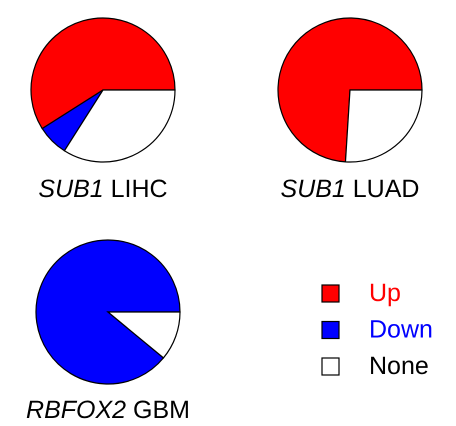 This screenshot has height=426, width=456. Describe the element at coordinates (103, 189) in the screenshot. I see `text: SUB1 LIHC` at that location.